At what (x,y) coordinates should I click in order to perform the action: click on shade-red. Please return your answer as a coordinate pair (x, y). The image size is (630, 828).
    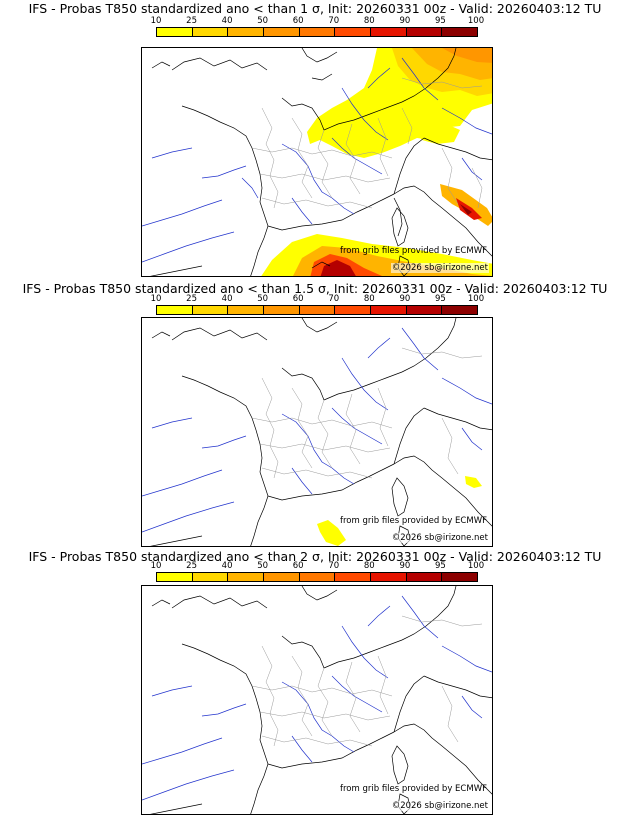
    Looking at the image, I should click on (469, 209).